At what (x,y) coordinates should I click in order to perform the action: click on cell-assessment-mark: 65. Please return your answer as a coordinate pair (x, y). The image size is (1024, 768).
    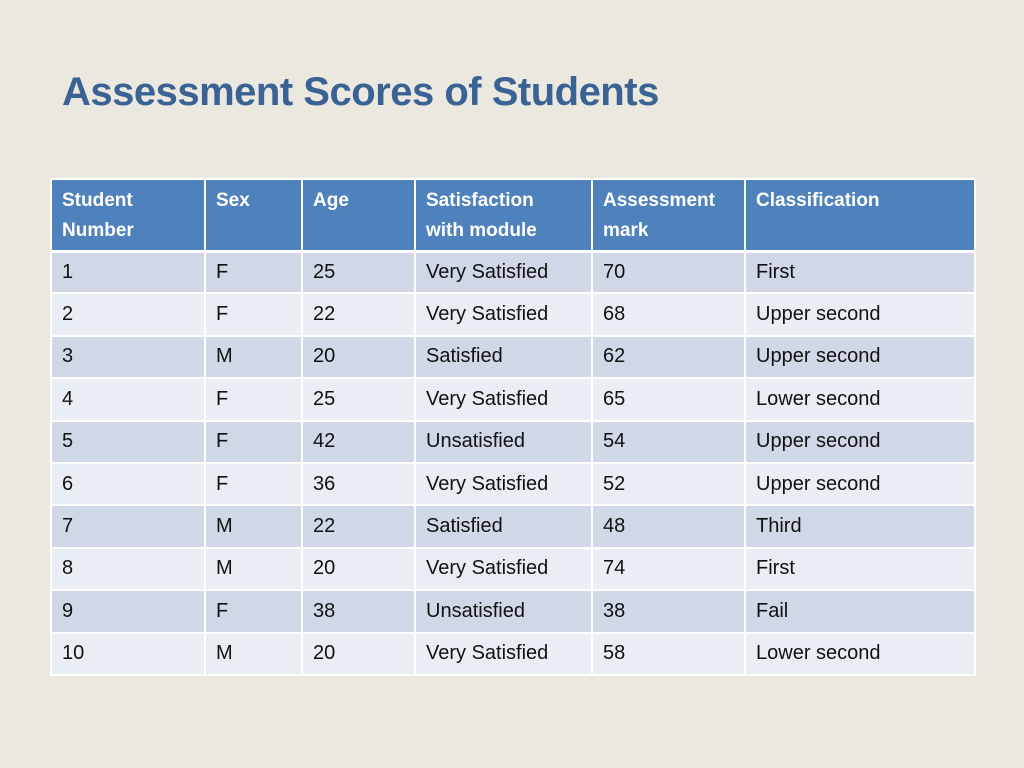
    Looking at the image, I should click on (668, 399).